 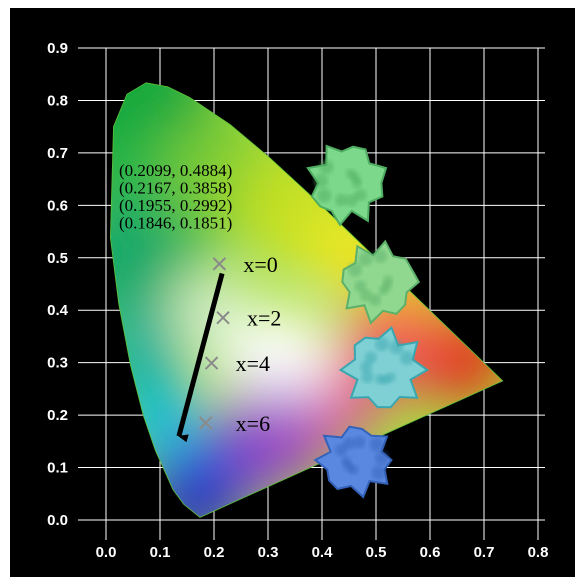 What do you see at coordinates (430, 552) in the screenshot?
I see `x-tick-label: 0.6` at bounding box center [430, 552].